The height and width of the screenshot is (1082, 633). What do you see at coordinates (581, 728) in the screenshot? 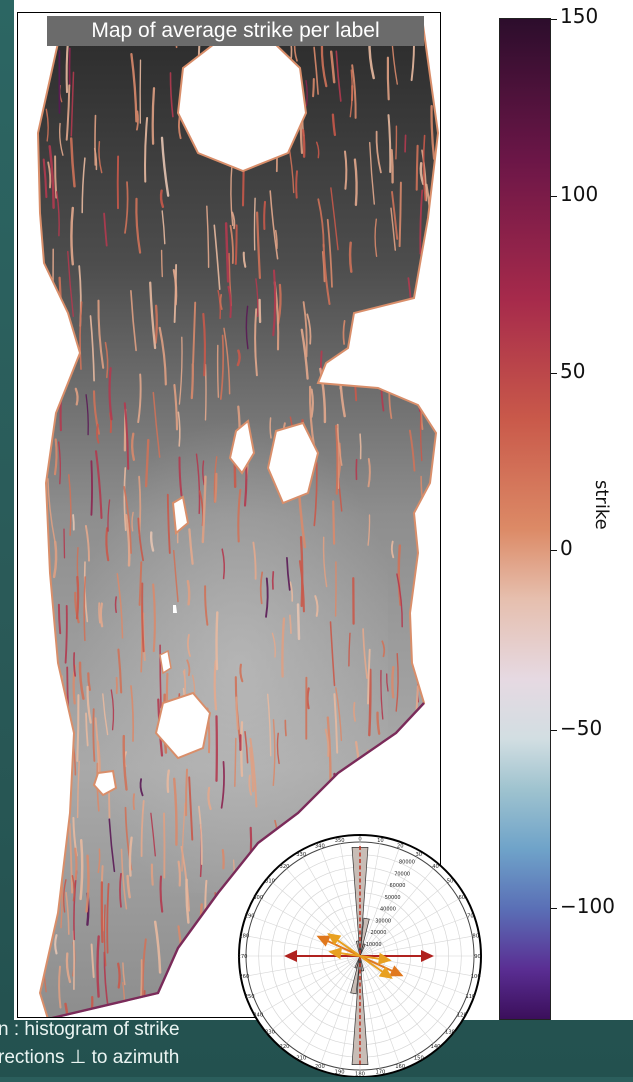
I see `colorbar-tick-label: −50` at bounding box center [581, 728].